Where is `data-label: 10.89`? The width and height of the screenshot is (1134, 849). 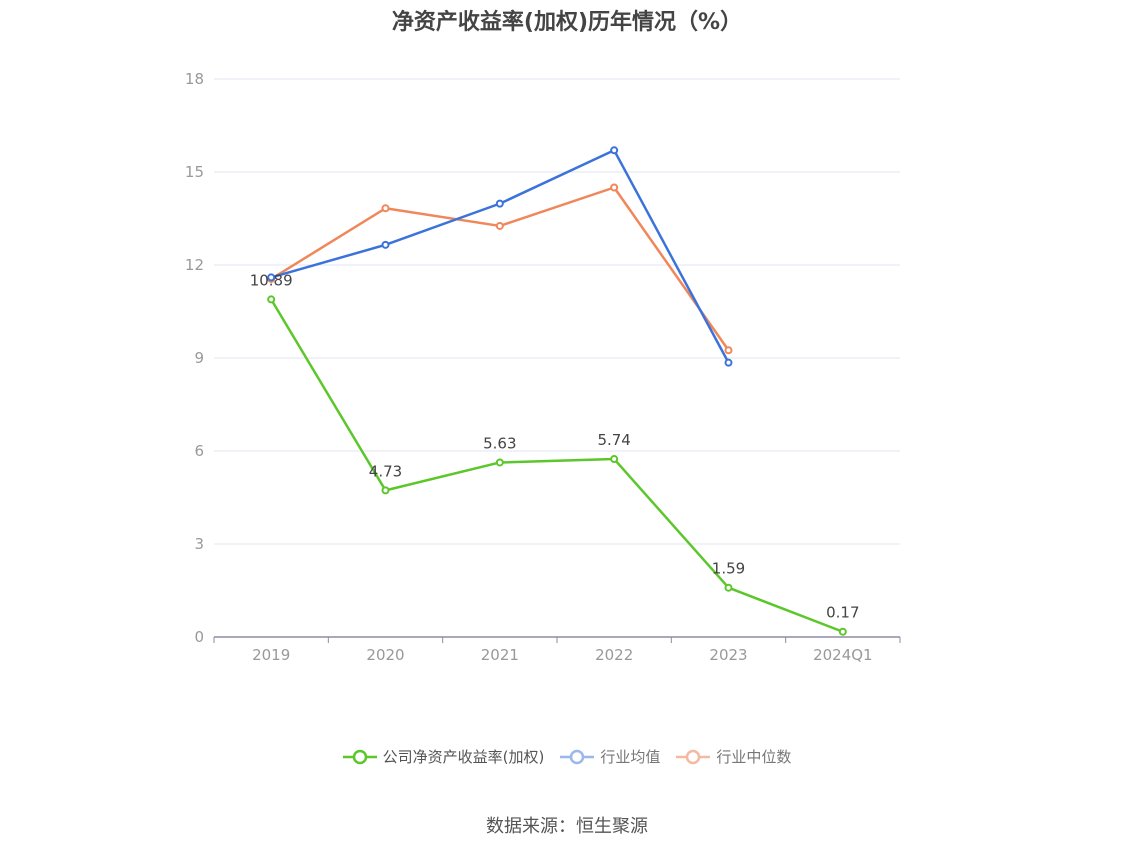
data-label: 10.89 is located at coordinates (271, 280).